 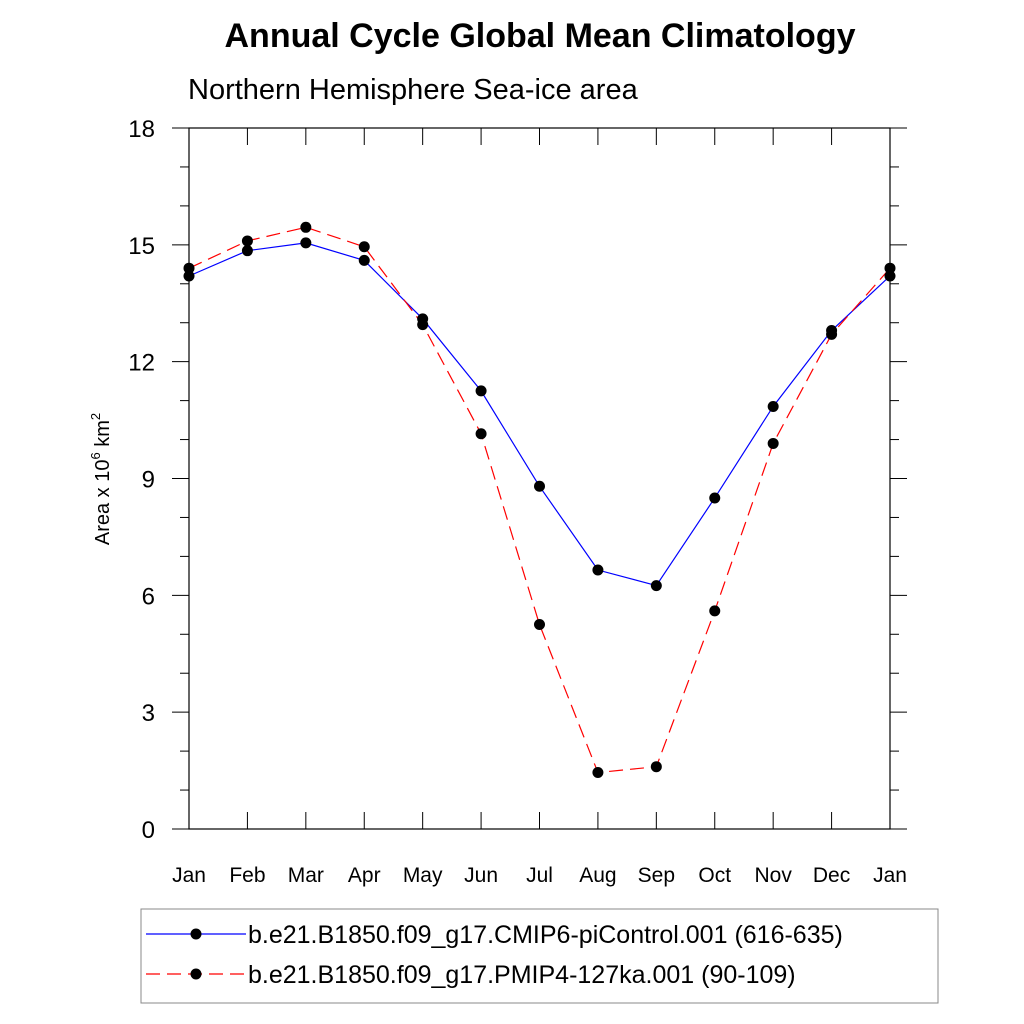 I want to click on y-tick-label: 9, so click(x=148, y=480).